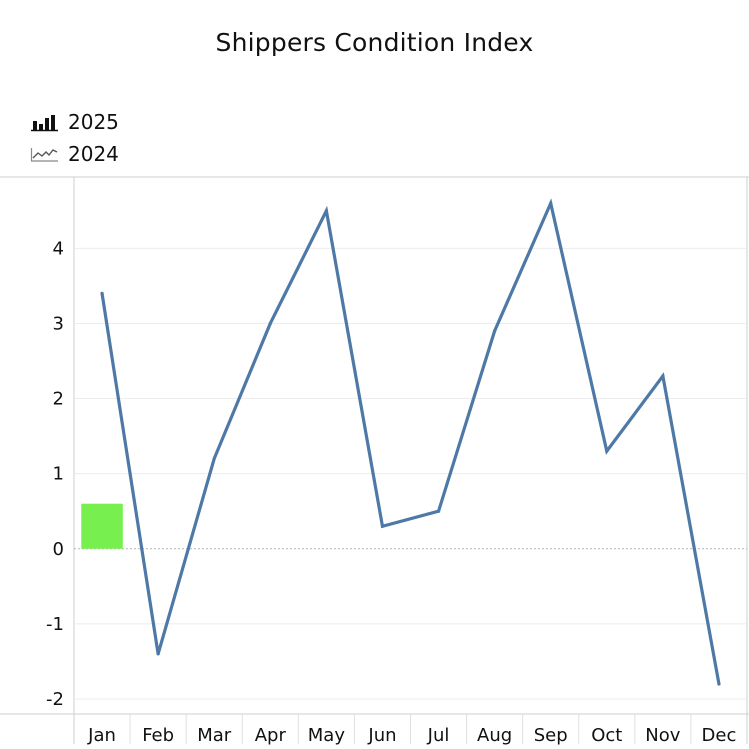 This screenshot has height=749, width=749. What do you see at coordinates (663, 376) in the screenshot?
I see `point-2024-nov` at bounding box center [663, 376].